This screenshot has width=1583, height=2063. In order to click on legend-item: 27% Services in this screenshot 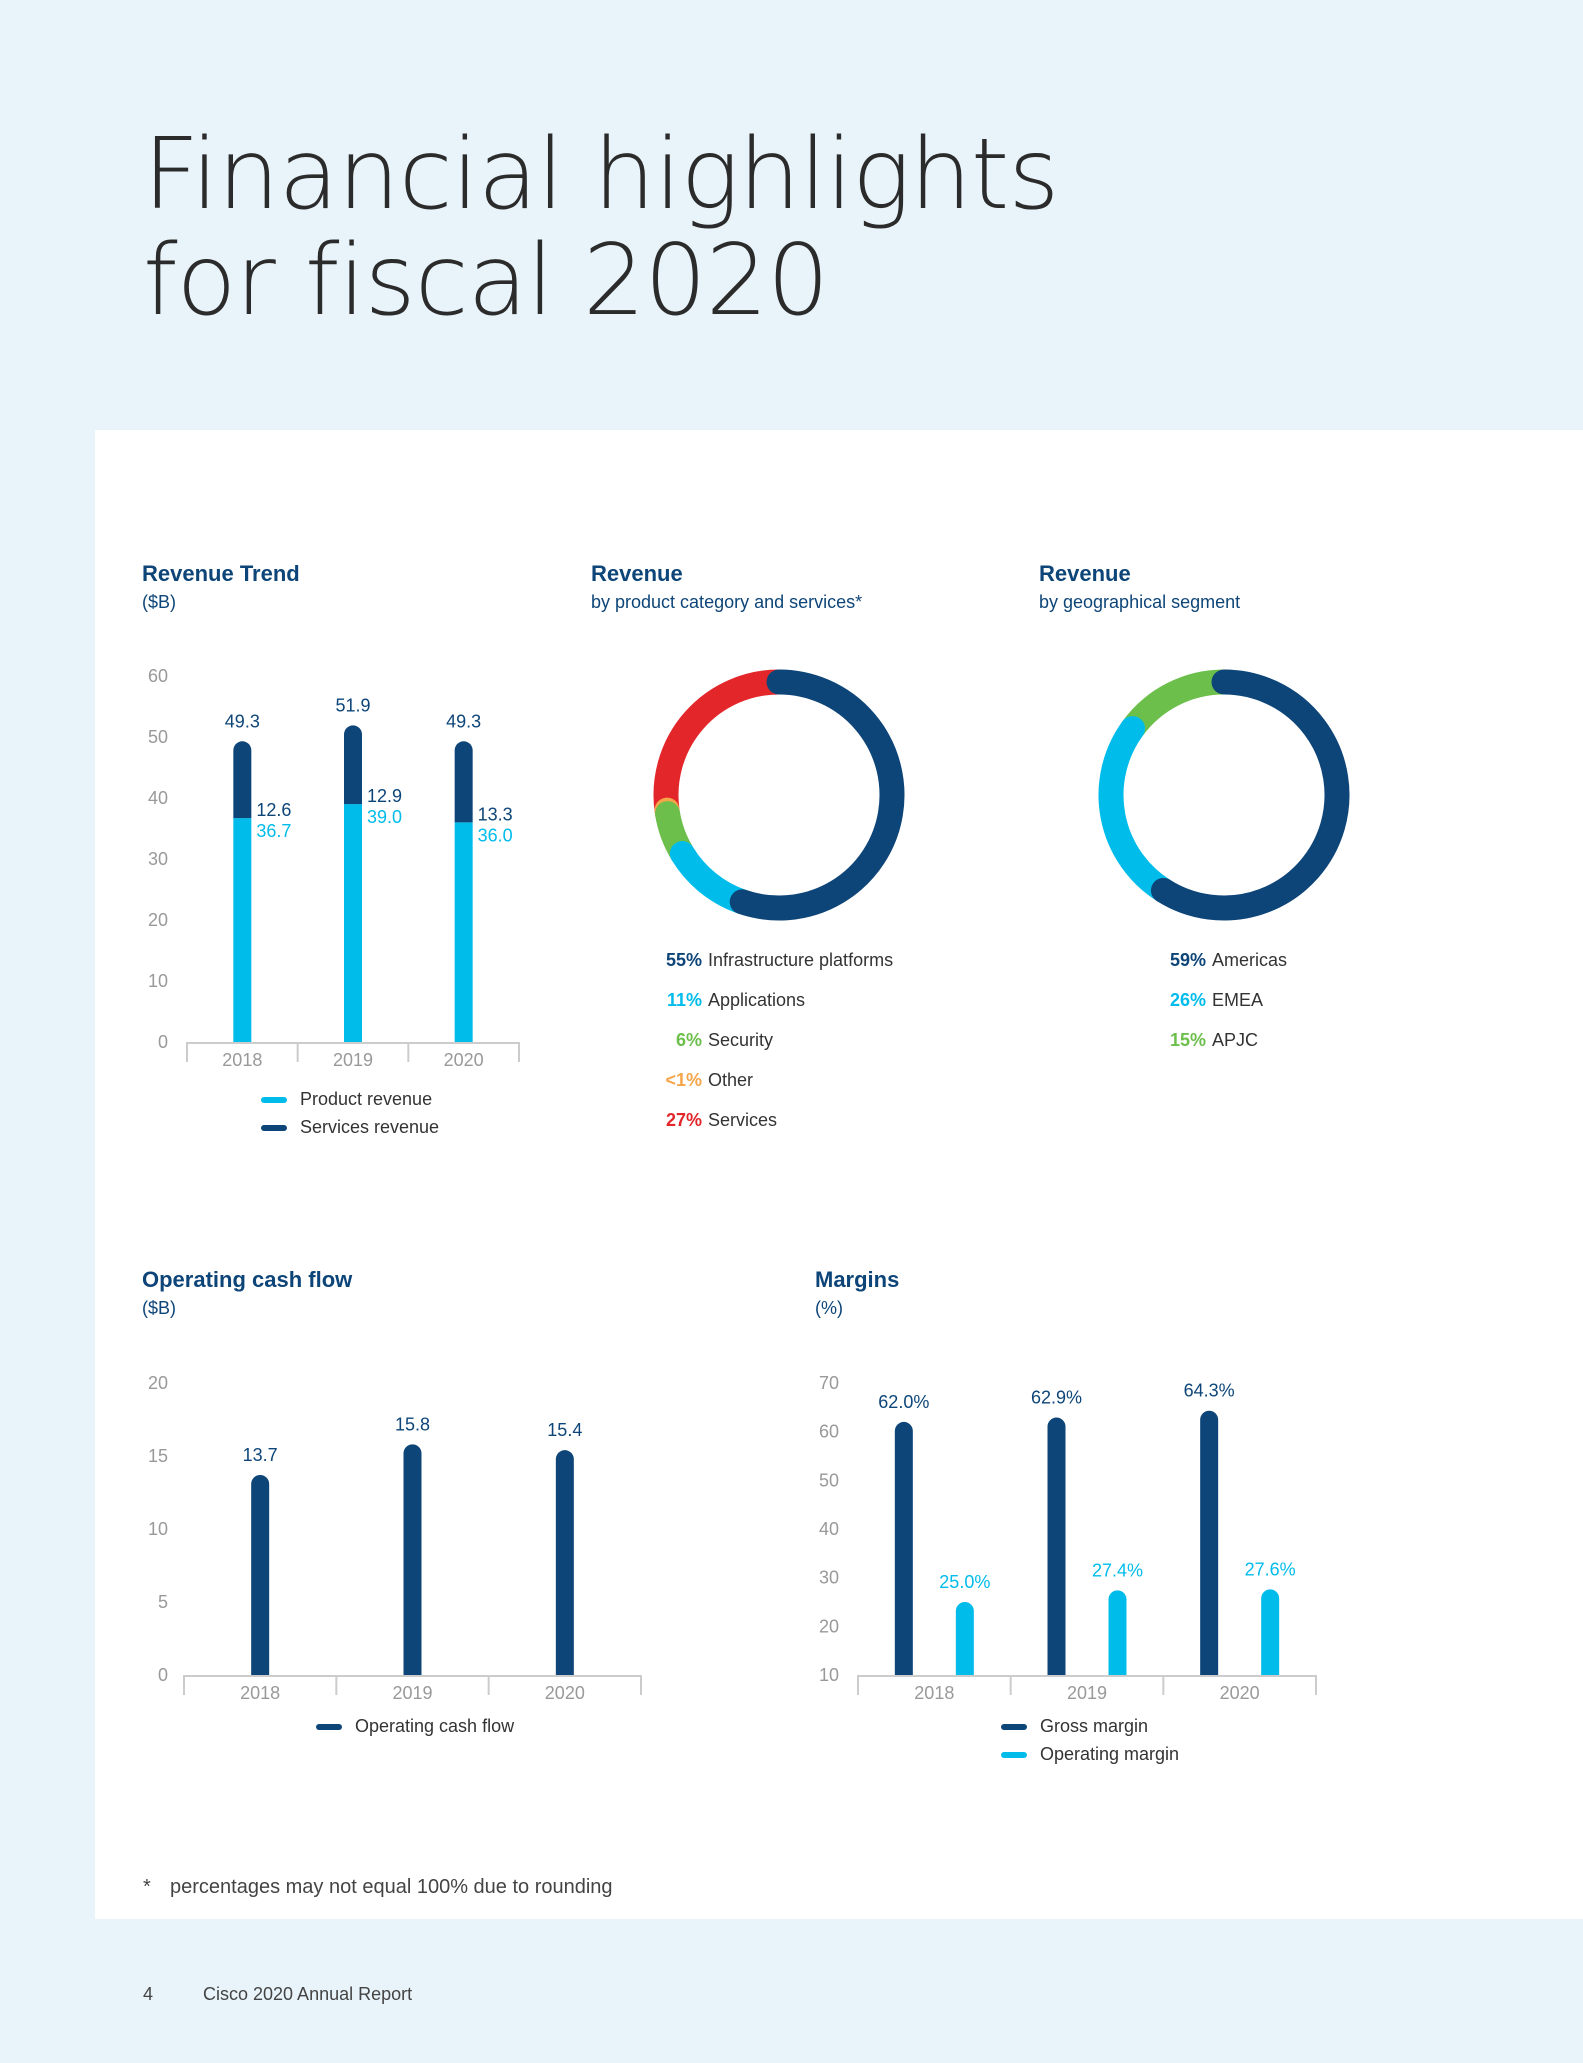, I will do `click(699, 1120)`.